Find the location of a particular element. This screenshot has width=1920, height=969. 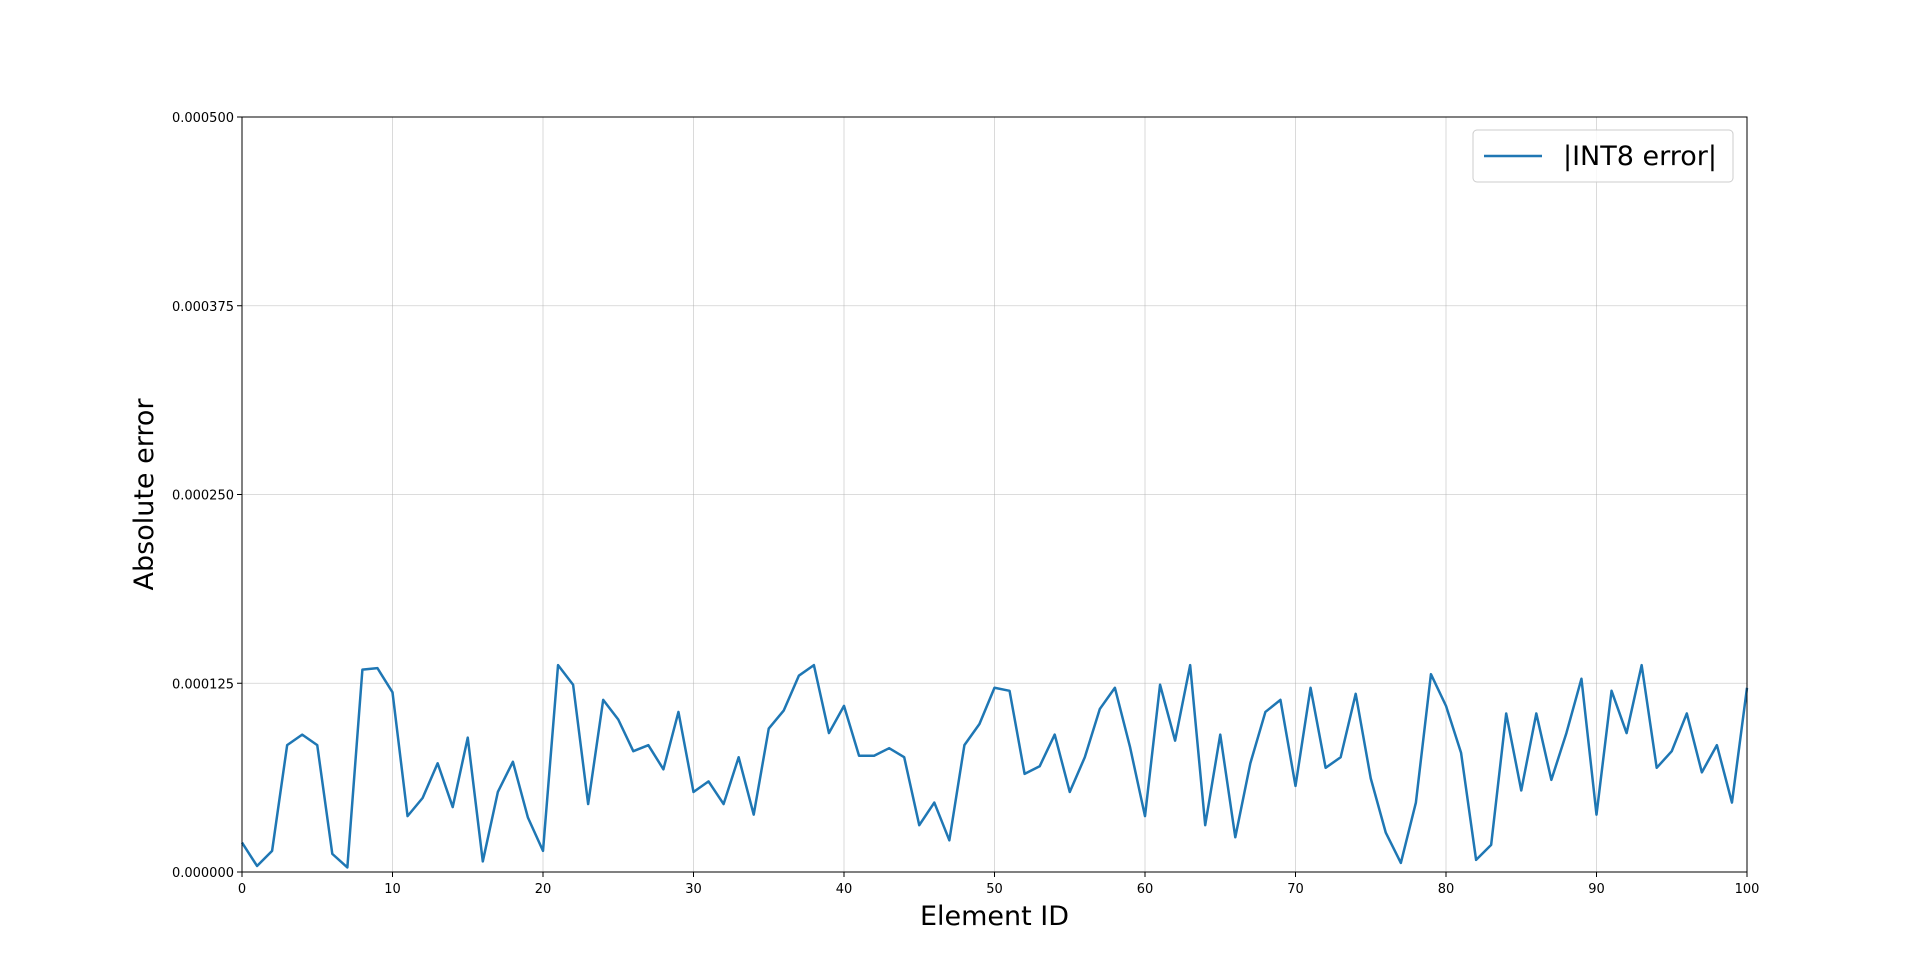

x-tick-label: 90 is located at coordinates (1596, 889).